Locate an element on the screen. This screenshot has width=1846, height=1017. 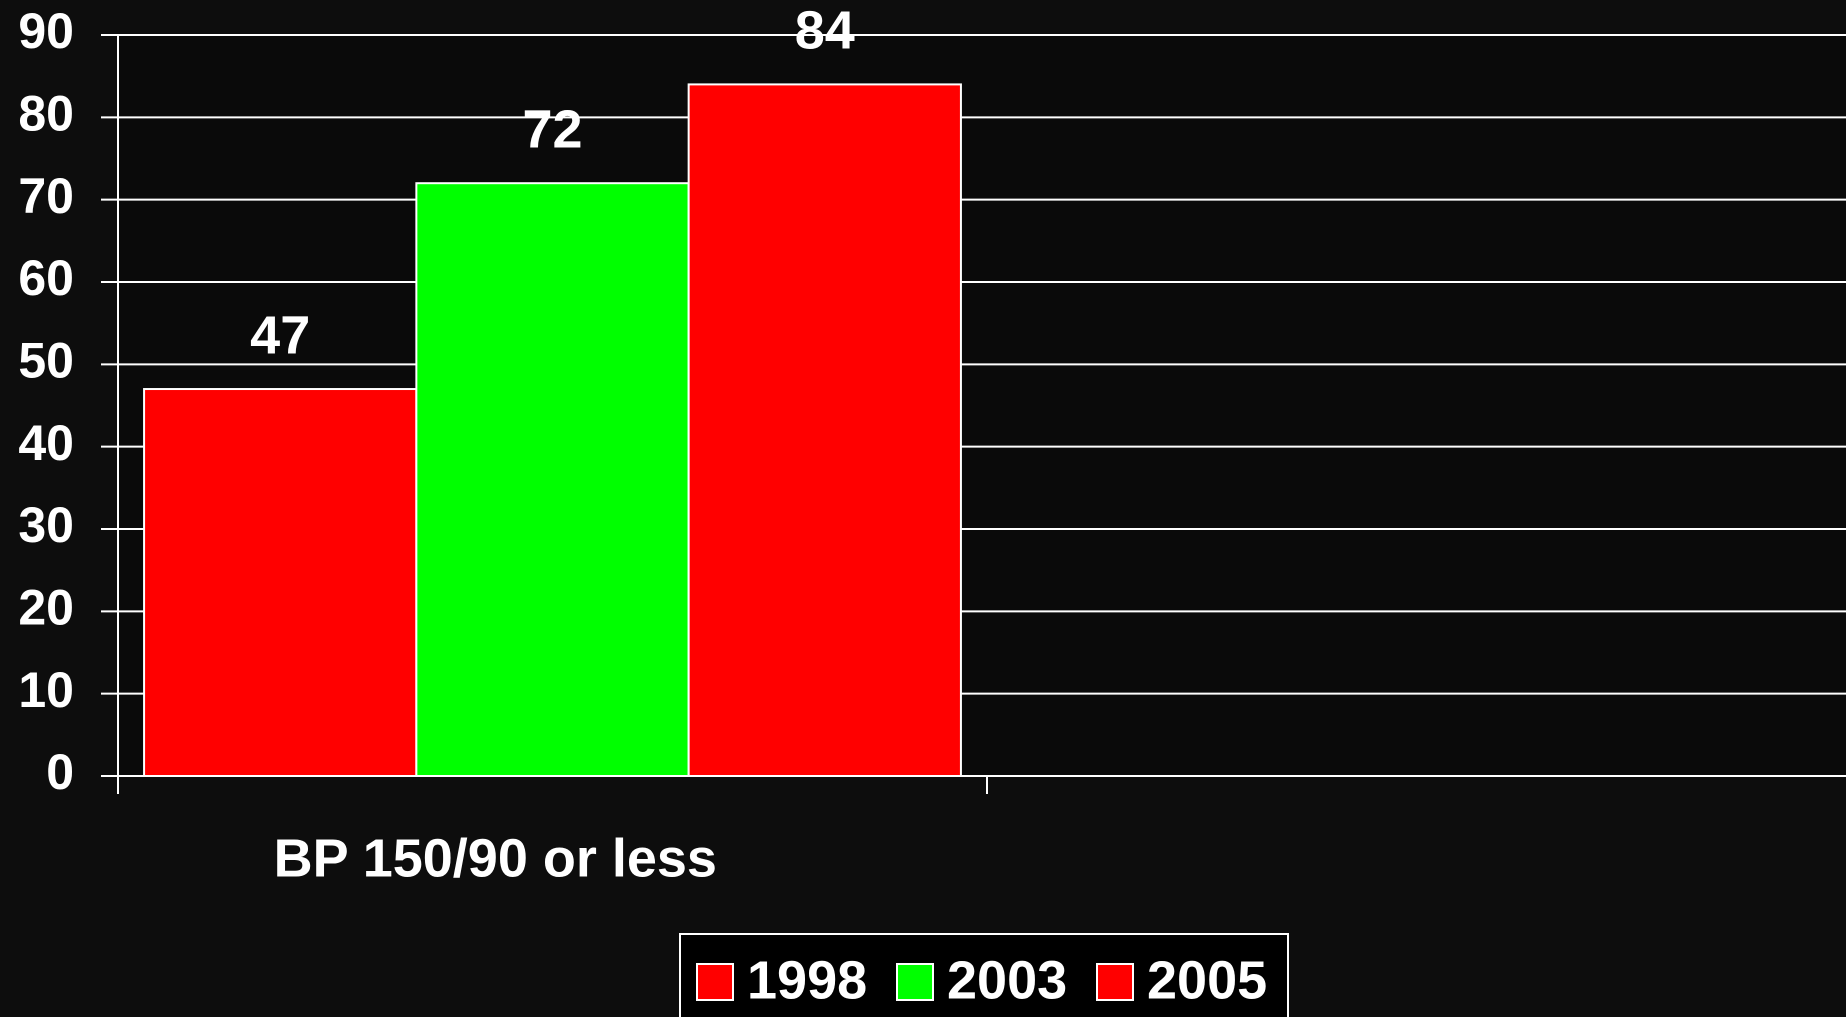
data-label: 84 is located at coordinates (825, 31).